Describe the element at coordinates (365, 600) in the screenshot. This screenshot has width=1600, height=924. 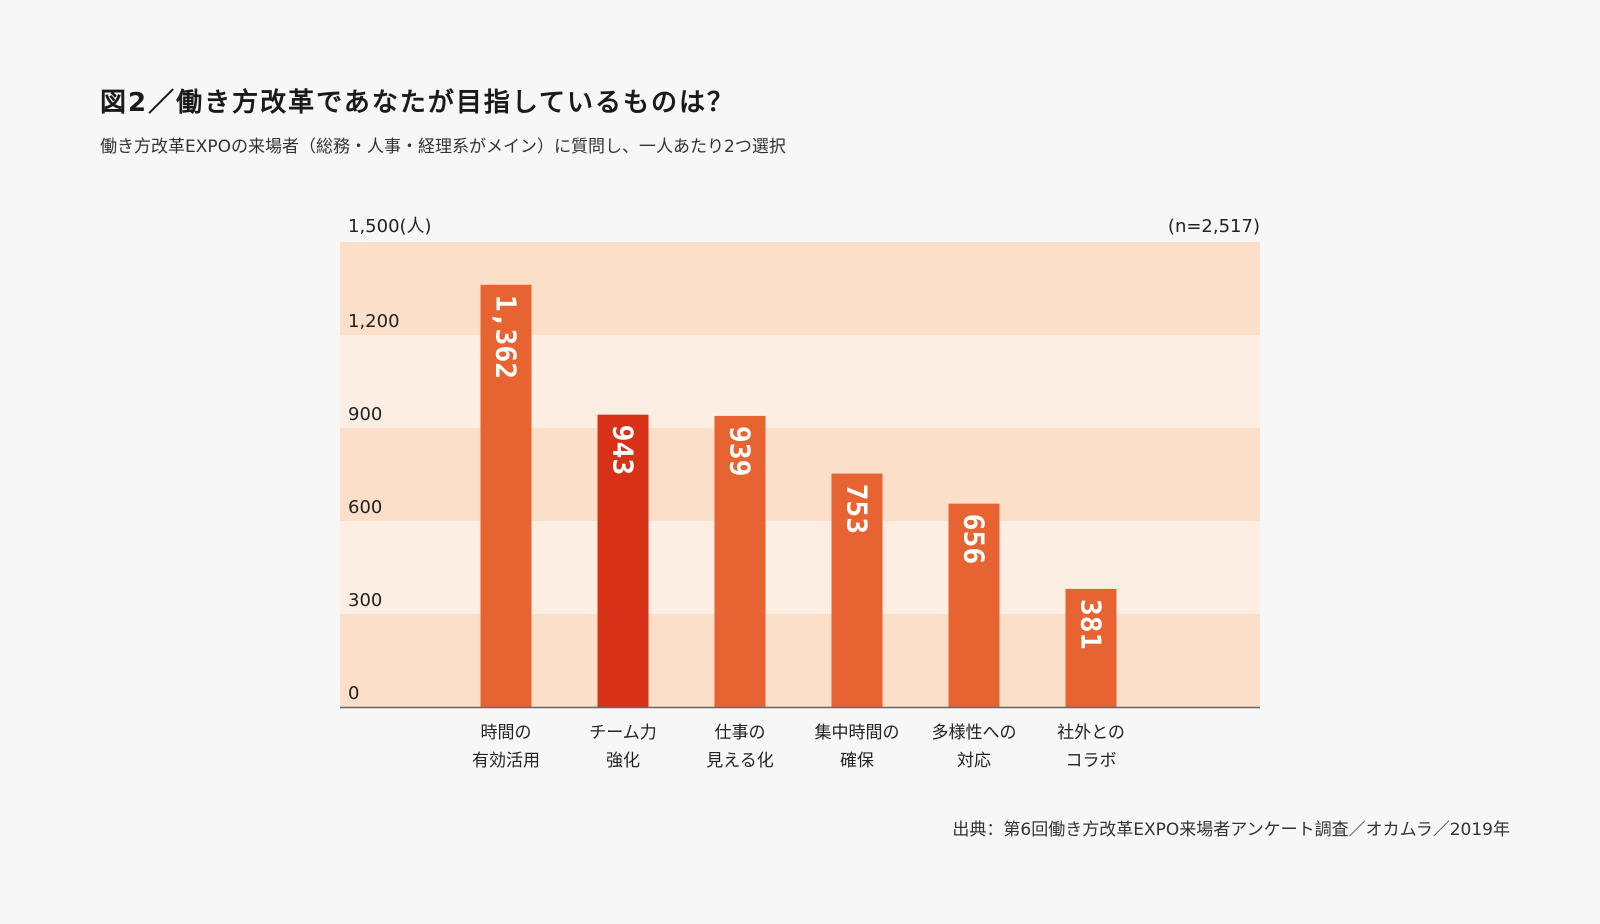
I see `y-tick-label: 300` at that location.